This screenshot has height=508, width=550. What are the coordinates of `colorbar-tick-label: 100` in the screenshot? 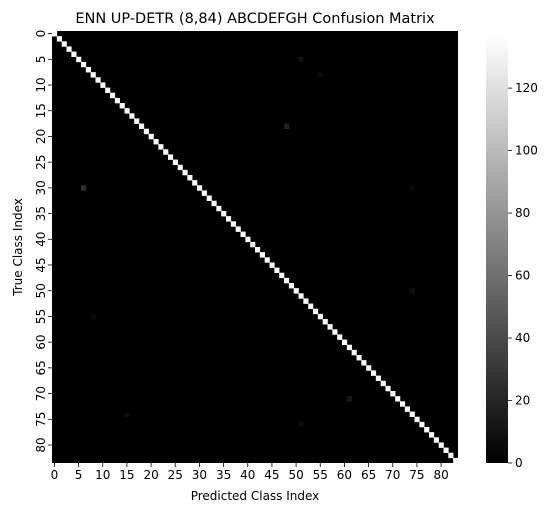 It's located at (526, 151).